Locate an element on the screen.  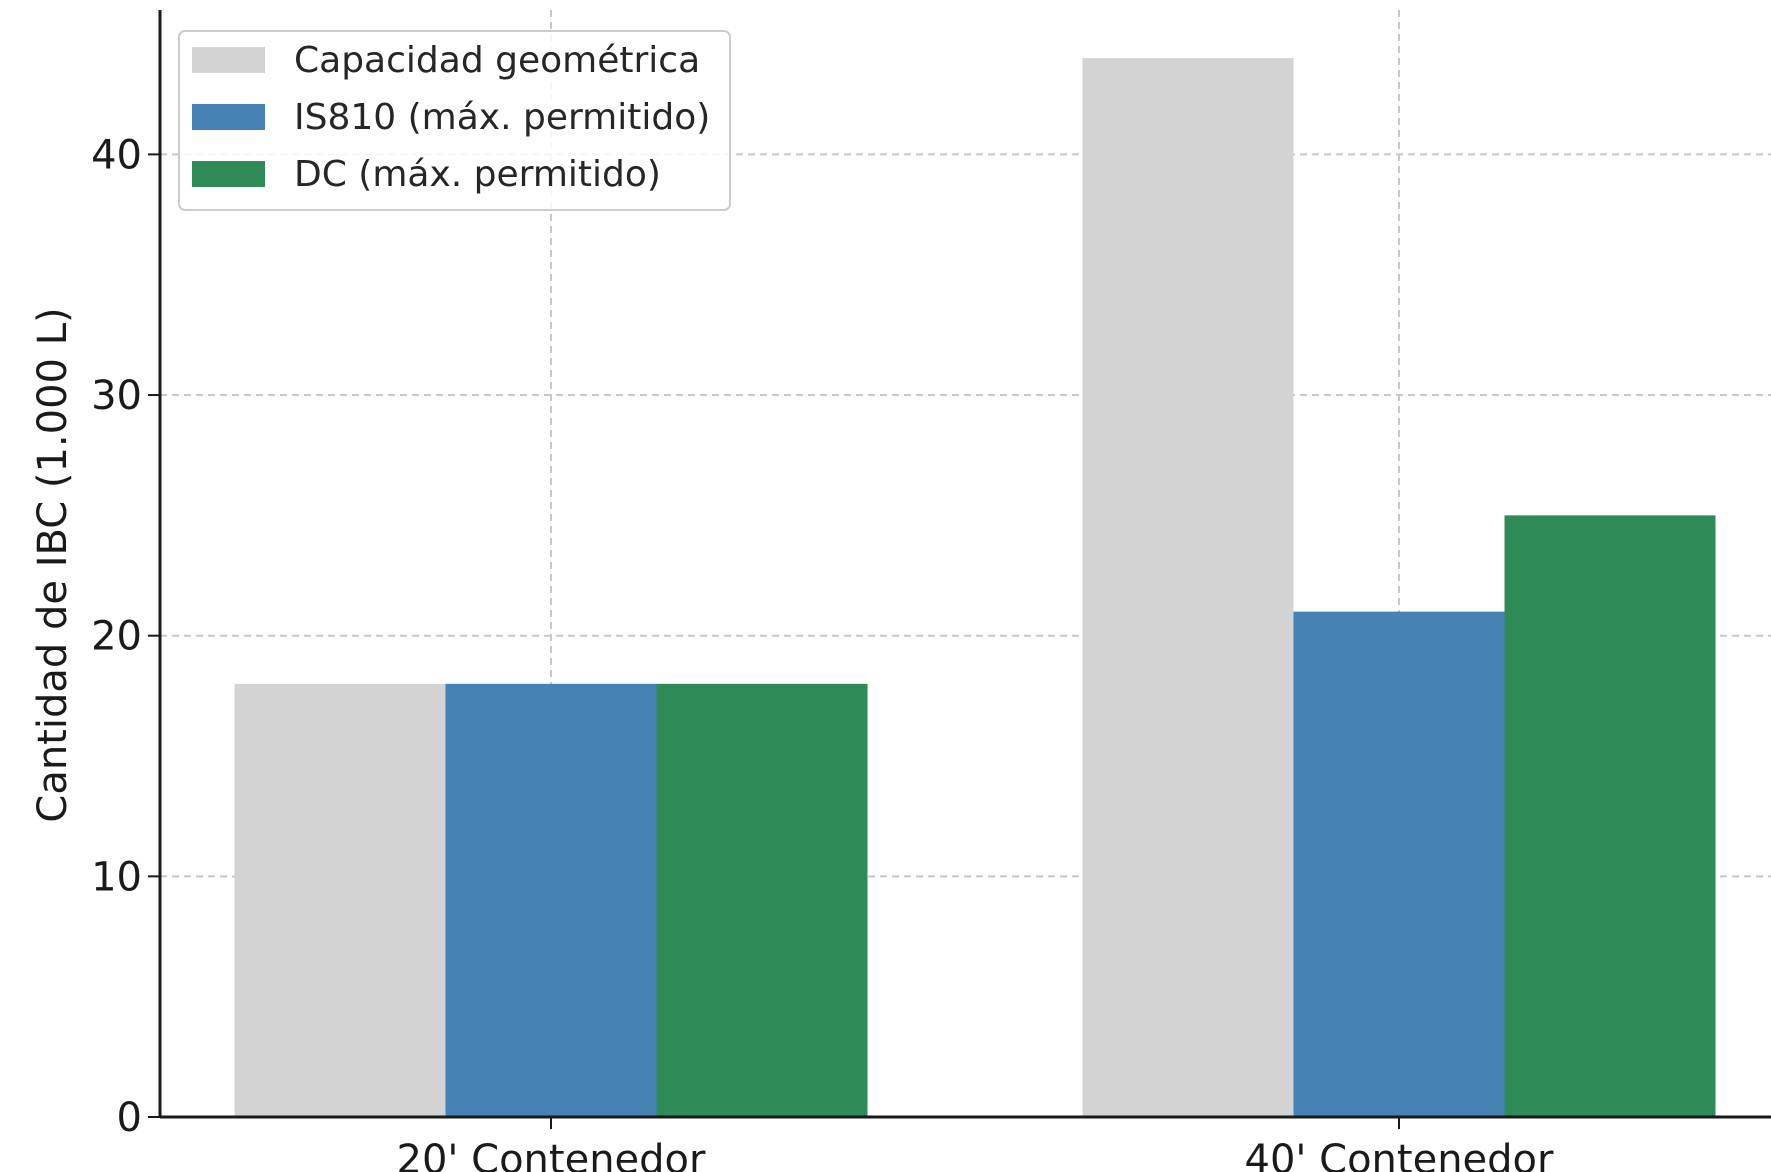
y-tick-label: 20 is located at coordinates (116, 637).